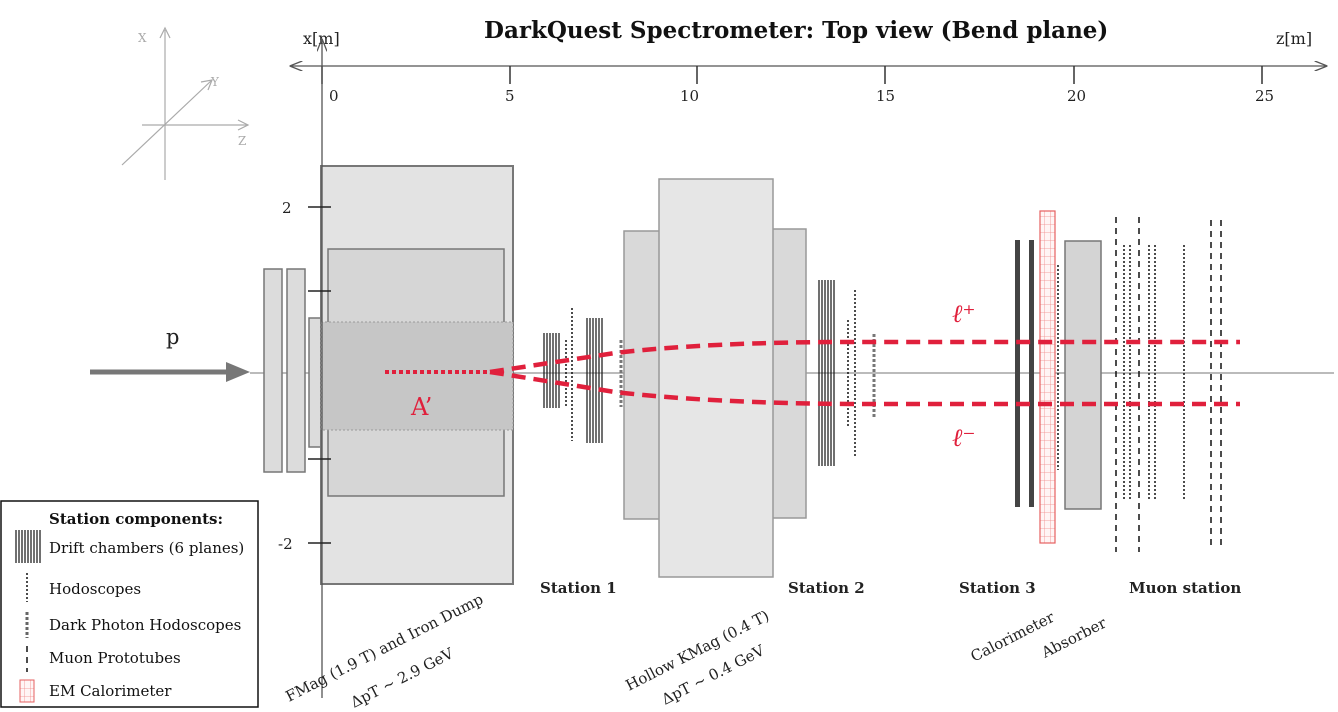  Describe the element at coordinates (172, 337) in the screenshot. I see `beam-label: p` at that location.